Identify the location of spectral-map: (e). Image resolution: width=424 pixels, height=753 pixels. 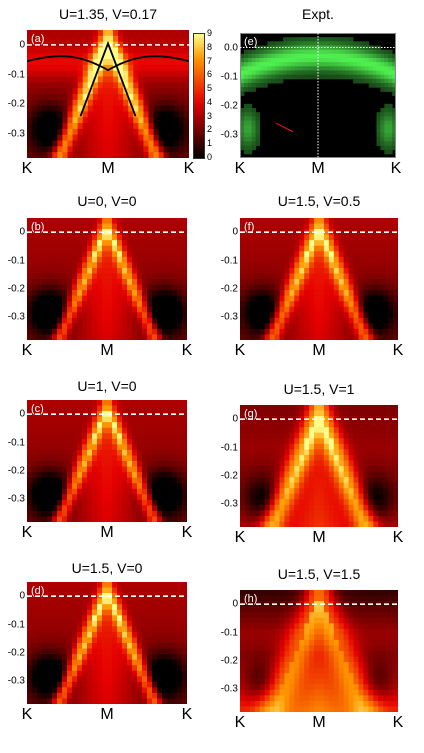
(318, 95).